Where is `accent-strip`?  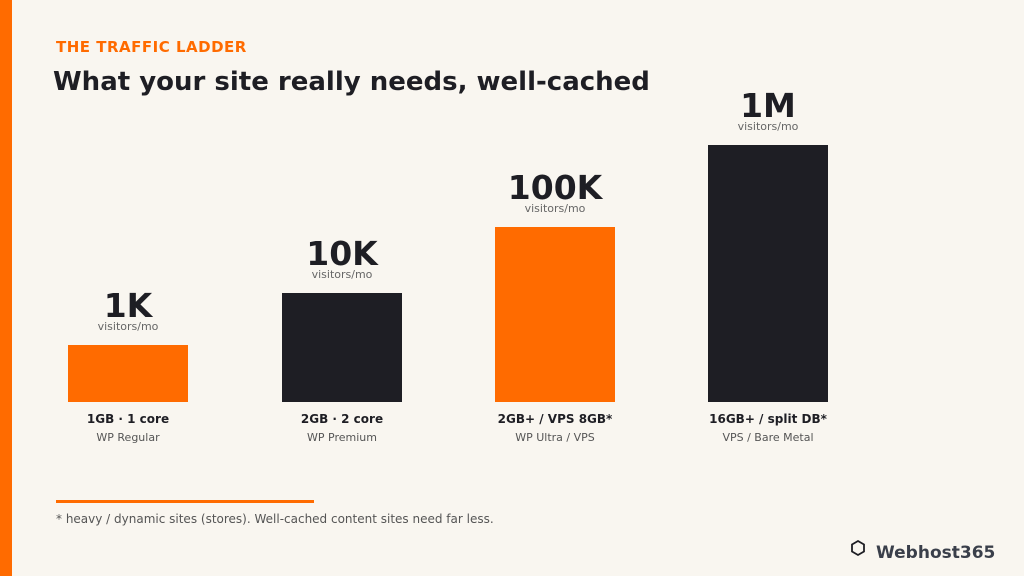
accent-strip is located at coordinates (6, 288).